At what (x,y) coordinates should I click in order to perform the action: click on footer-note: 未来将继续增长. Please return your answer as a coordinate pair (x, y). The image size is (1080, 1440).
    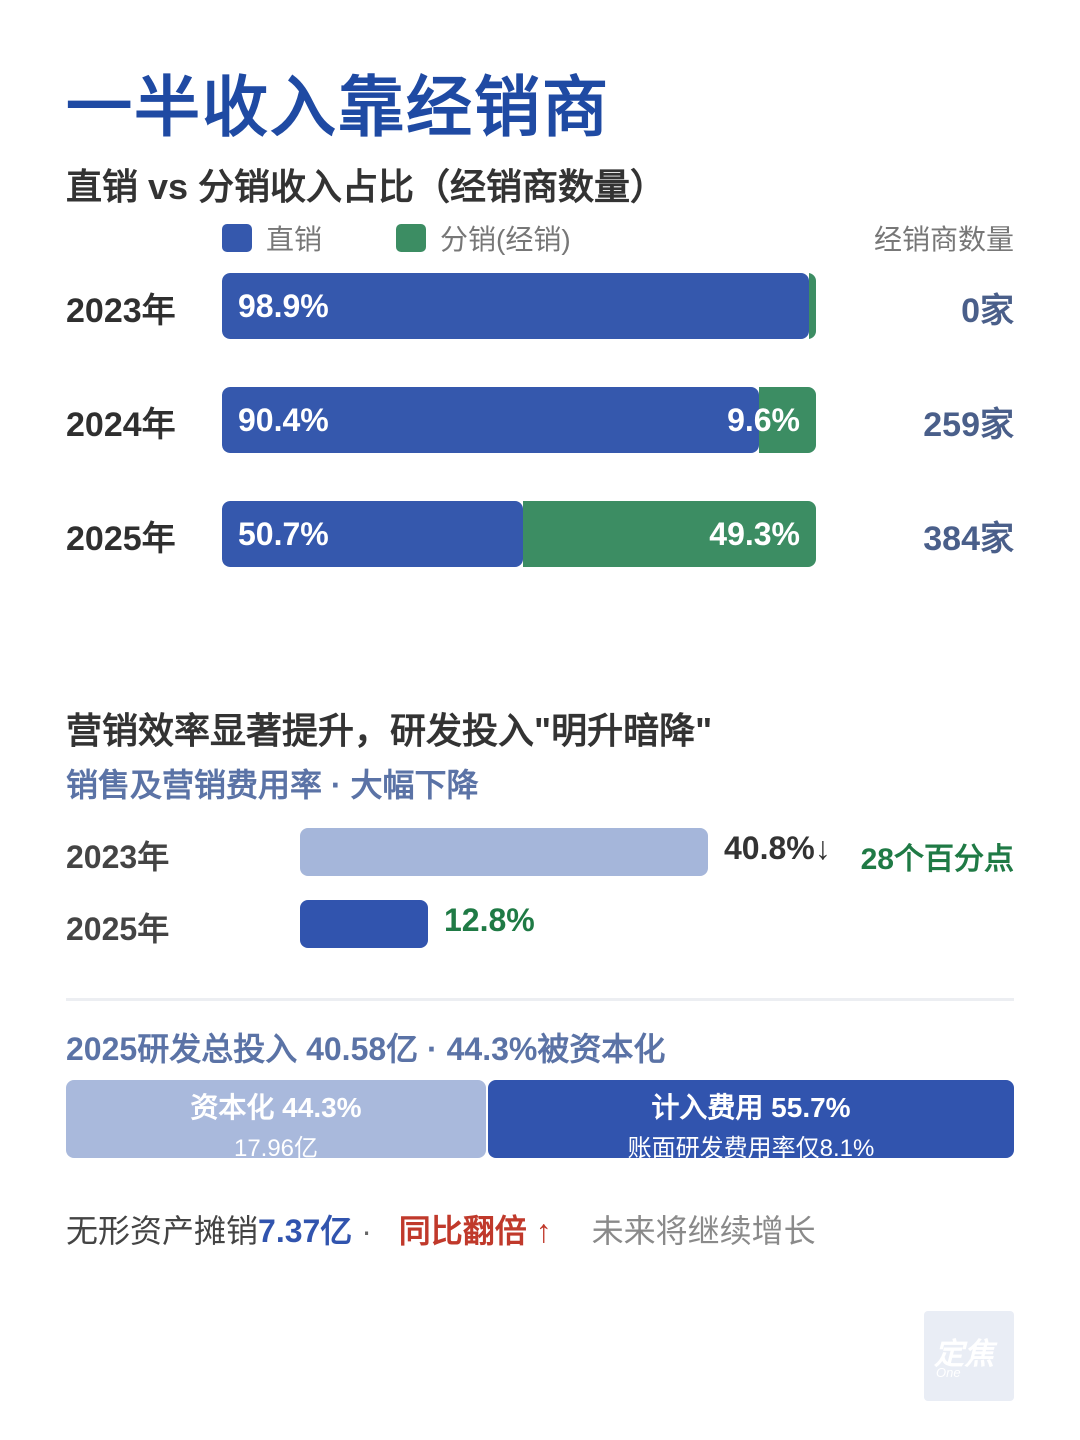
    Looking at the image, I should click on (703, 1231).